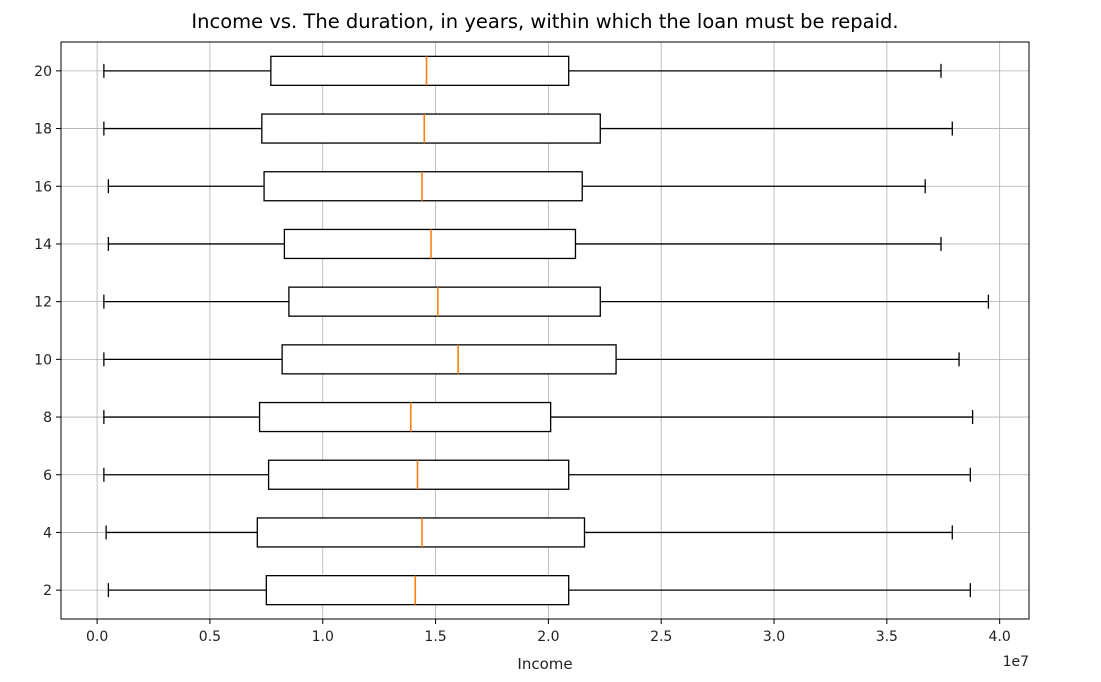 This screenshot has height=682, width=1101. Describe the element at coordinates (47, 533) in the screenshot. I see `y-tick-label: 4` at that location.